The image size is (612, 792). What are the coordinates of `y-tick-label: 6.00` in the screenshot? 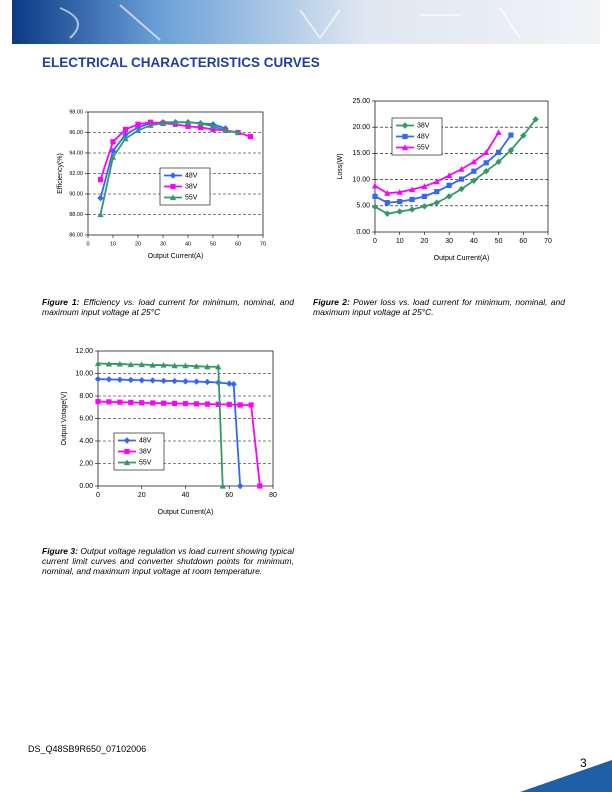 It's located at (86, 418).